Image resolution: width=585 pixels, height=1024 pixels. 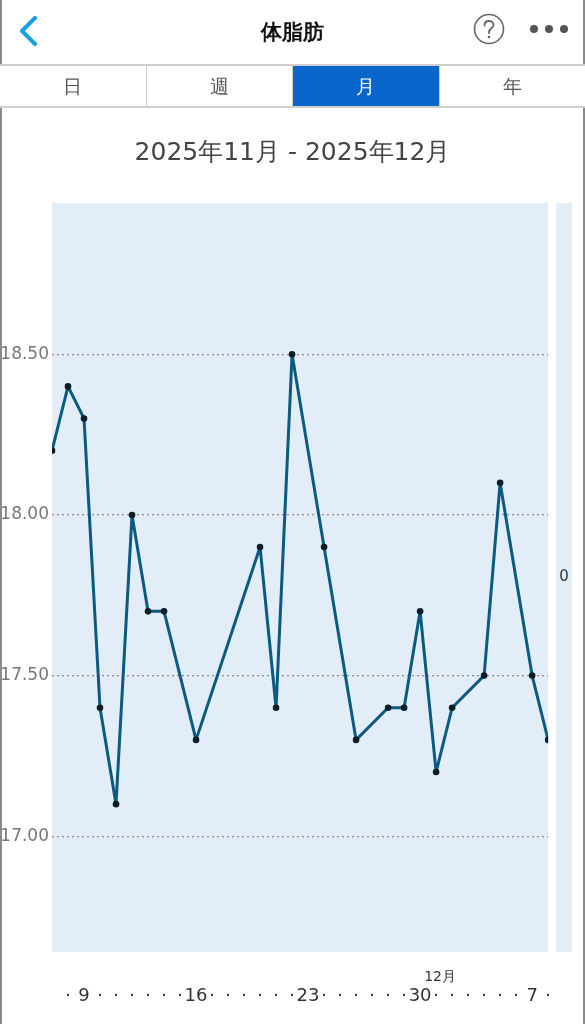 What do you see at coordinates (564, 576) in the screenshot?
I see `text: 0` at bounding box center [564, 576].